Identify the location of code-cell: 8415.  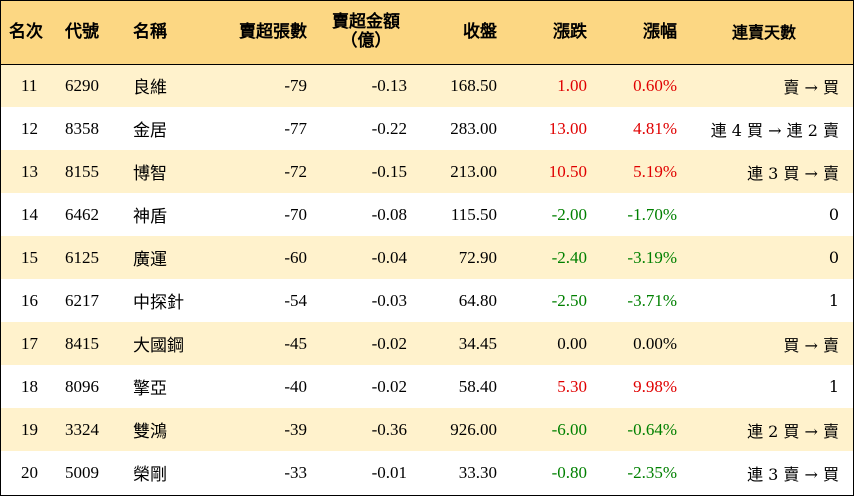
(82, 343).